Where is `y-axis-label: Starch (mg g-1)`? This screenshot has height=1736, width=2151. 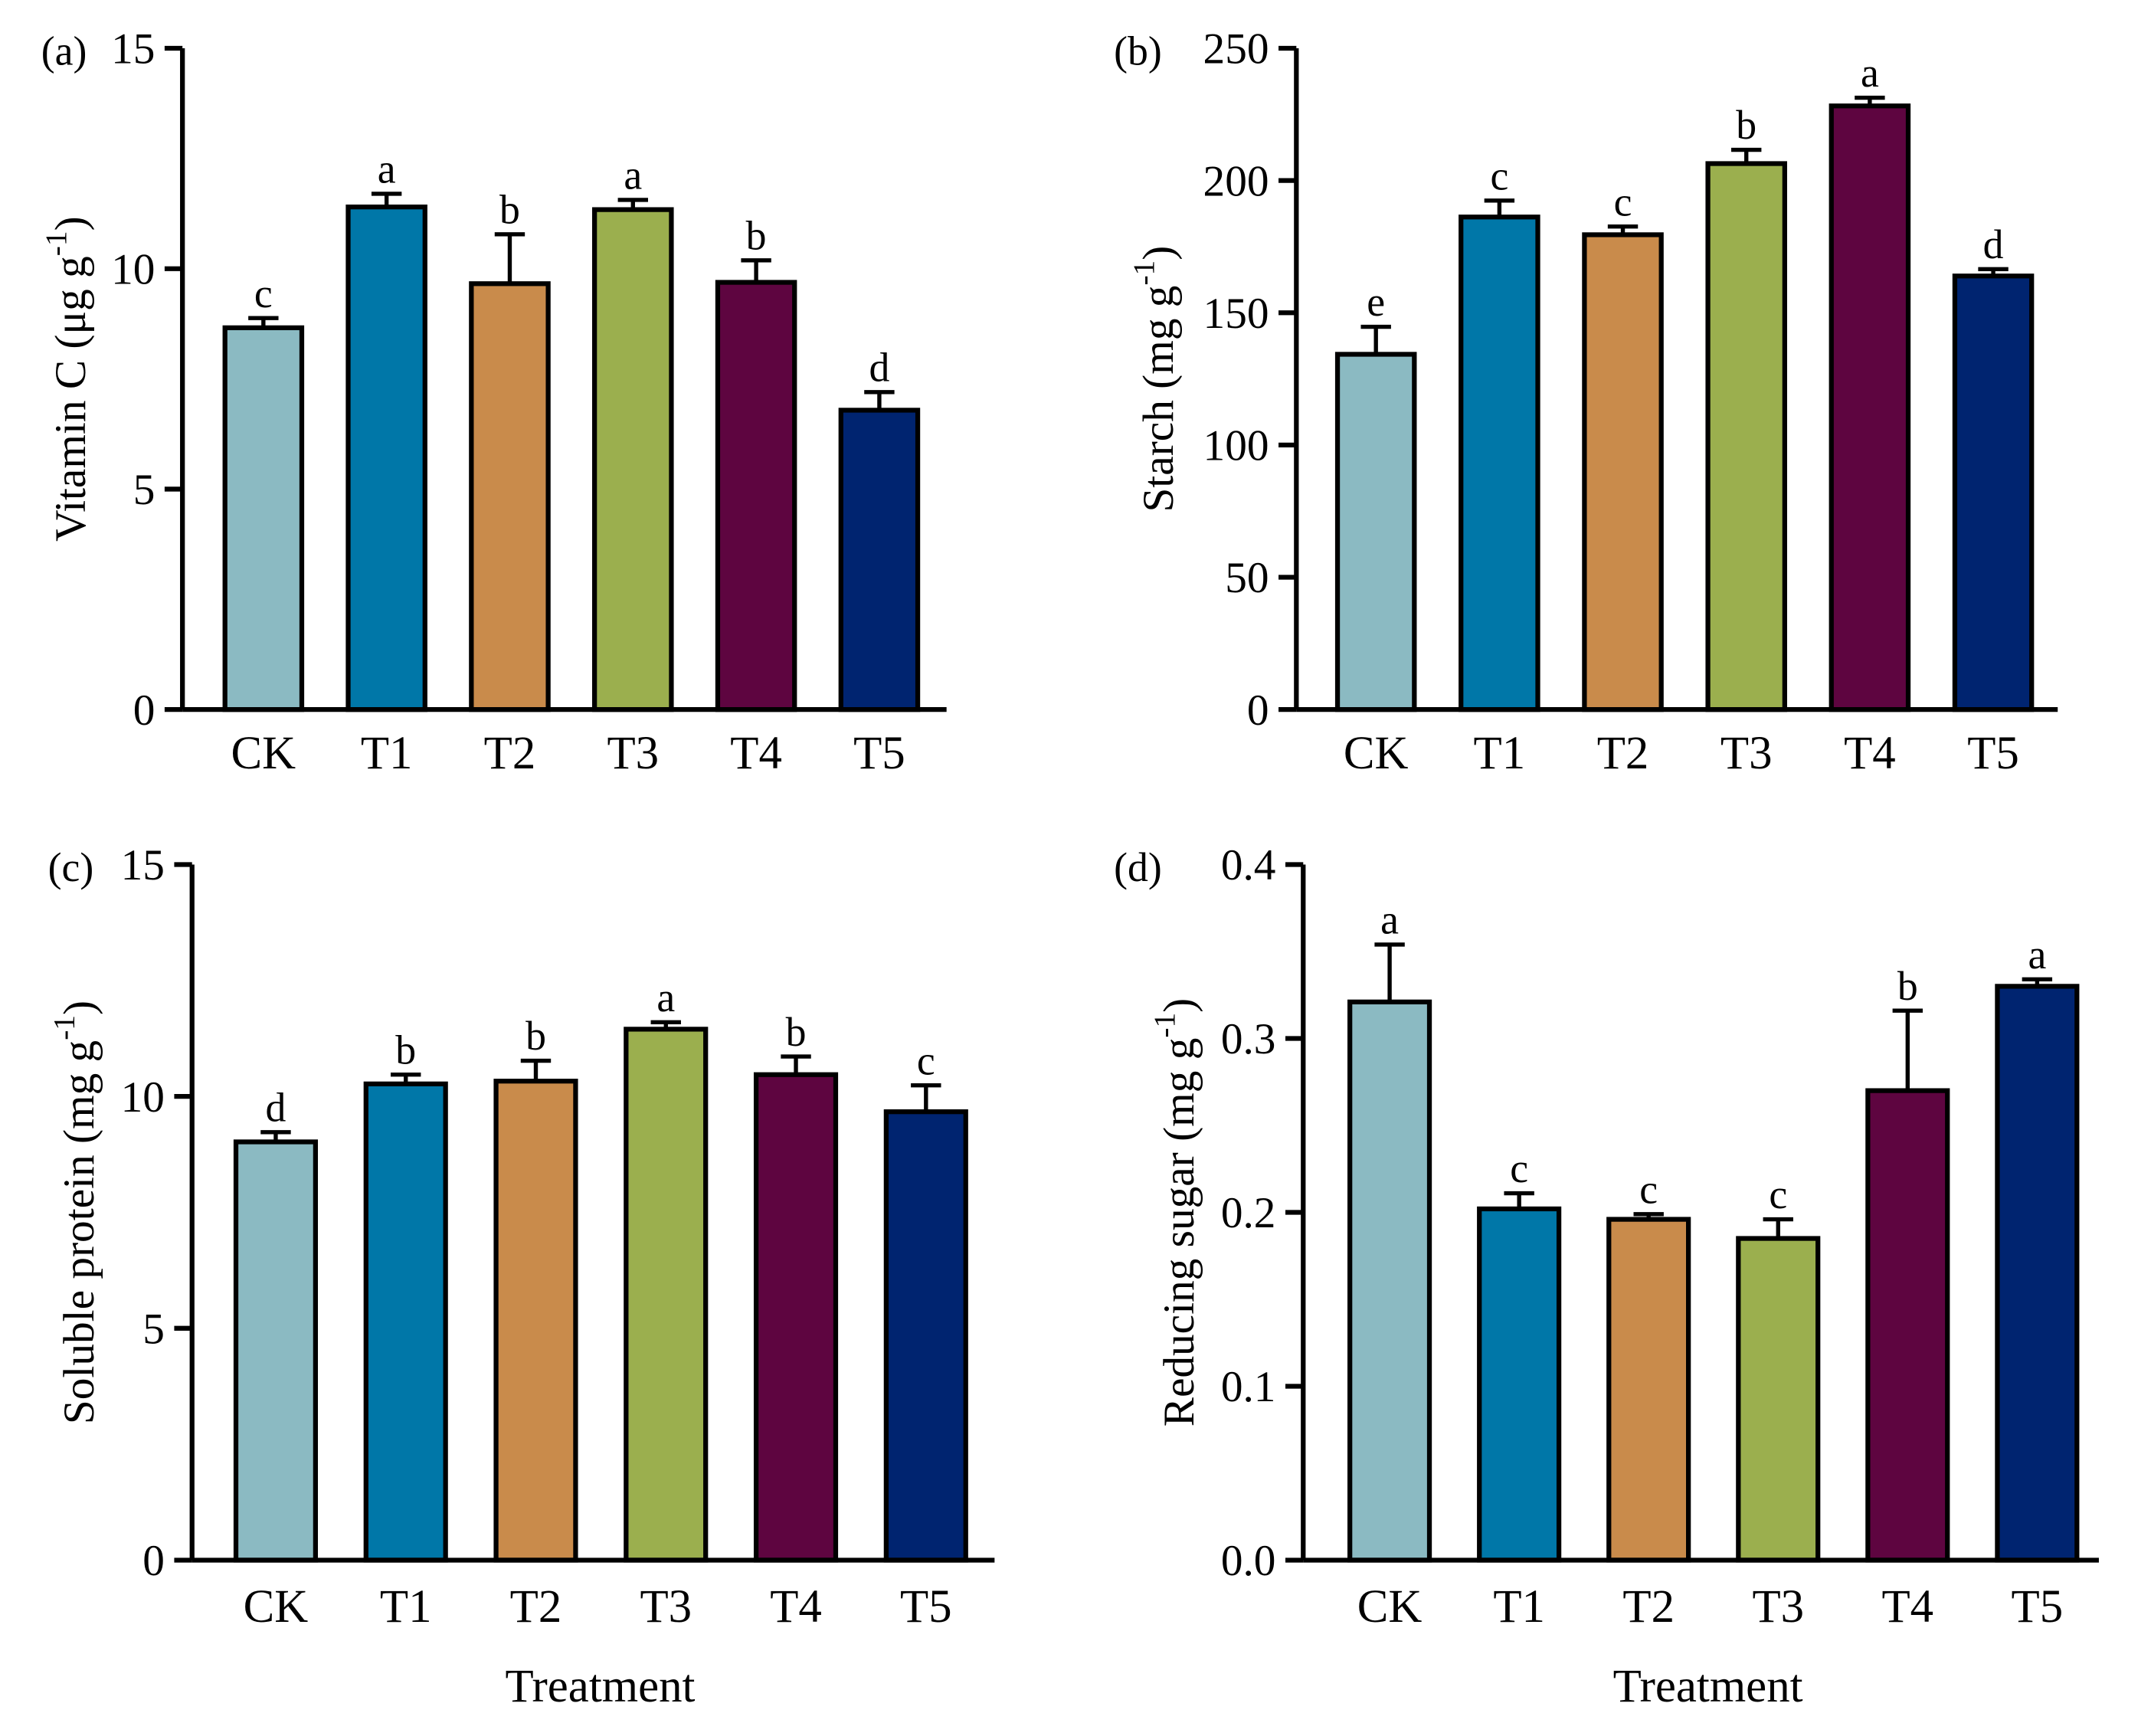
y-axis-label: Starch (mg g-1) is located at coordinates (1155, 379).